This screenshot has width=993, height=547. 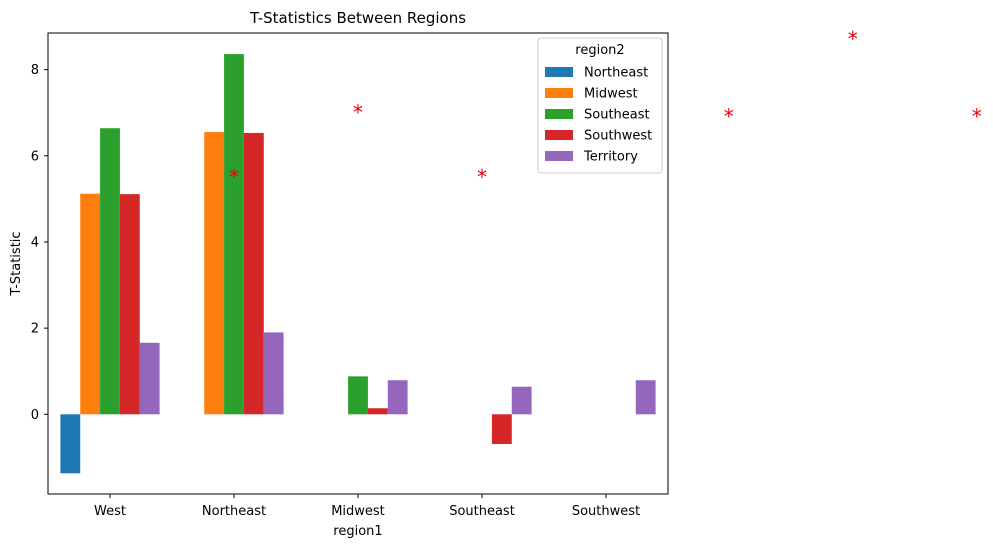 I want to click on bar-territory-northeast, so click(x=273, y=373).